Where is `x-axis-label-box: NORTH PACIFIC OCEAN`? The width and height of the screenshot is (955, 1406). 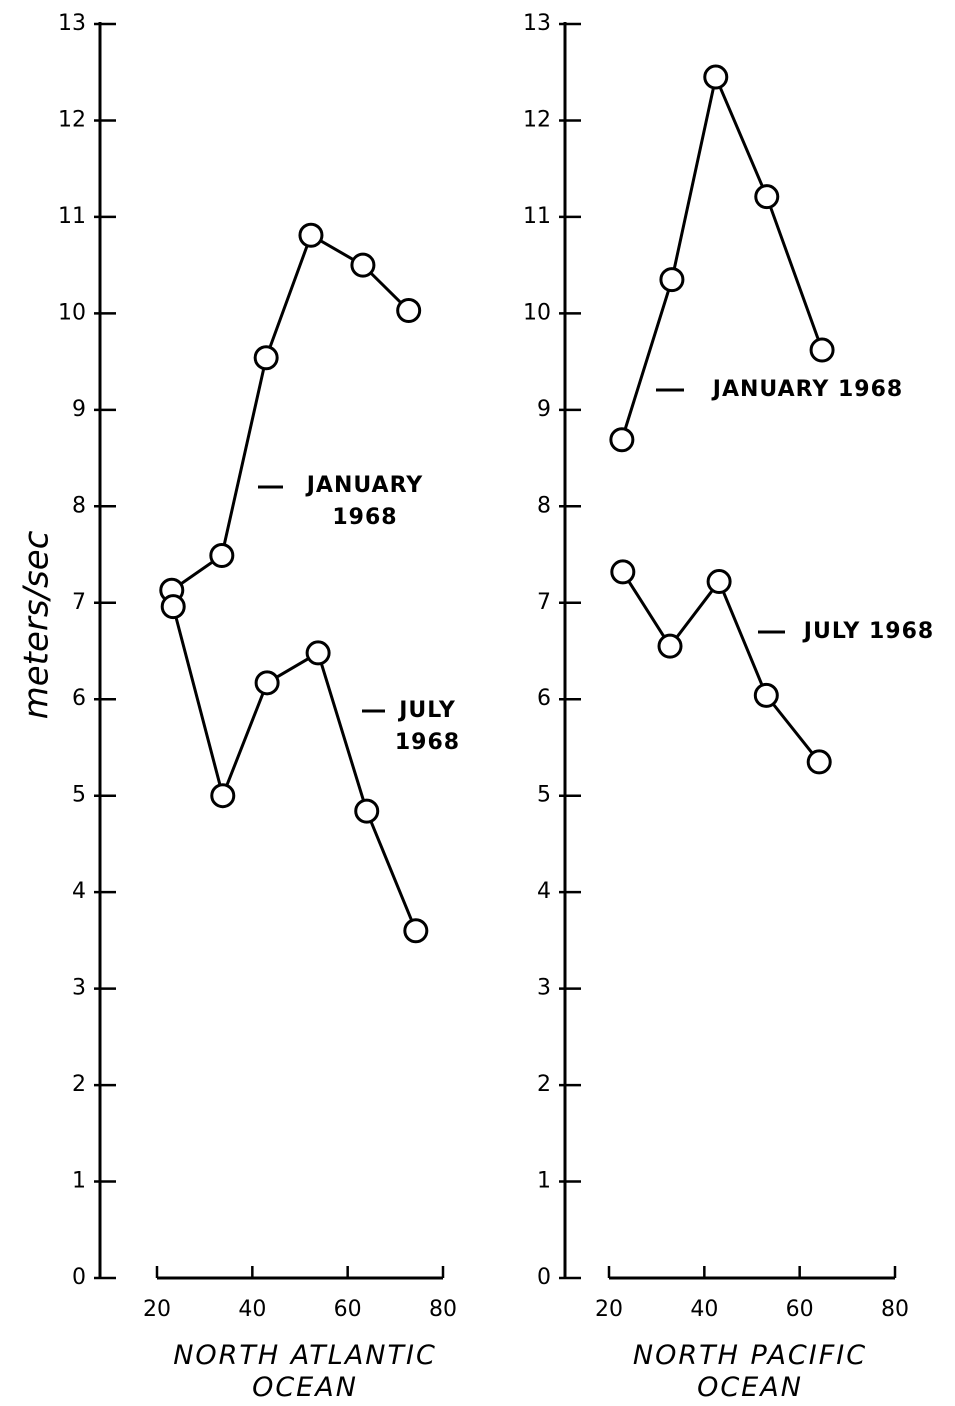
x-axis-label-box: NORTH PACIFIC OCEAN is located at coordinates (750, 1371).